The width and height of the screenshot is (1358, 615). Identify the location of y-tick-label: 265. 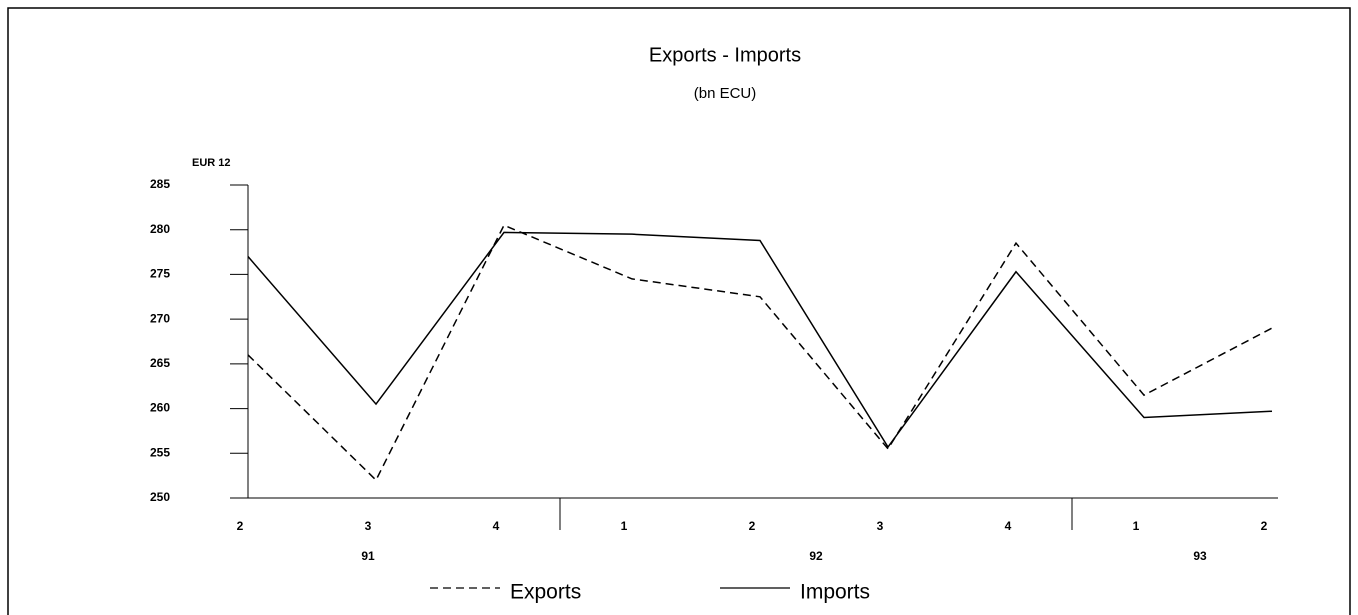
(160, 363).